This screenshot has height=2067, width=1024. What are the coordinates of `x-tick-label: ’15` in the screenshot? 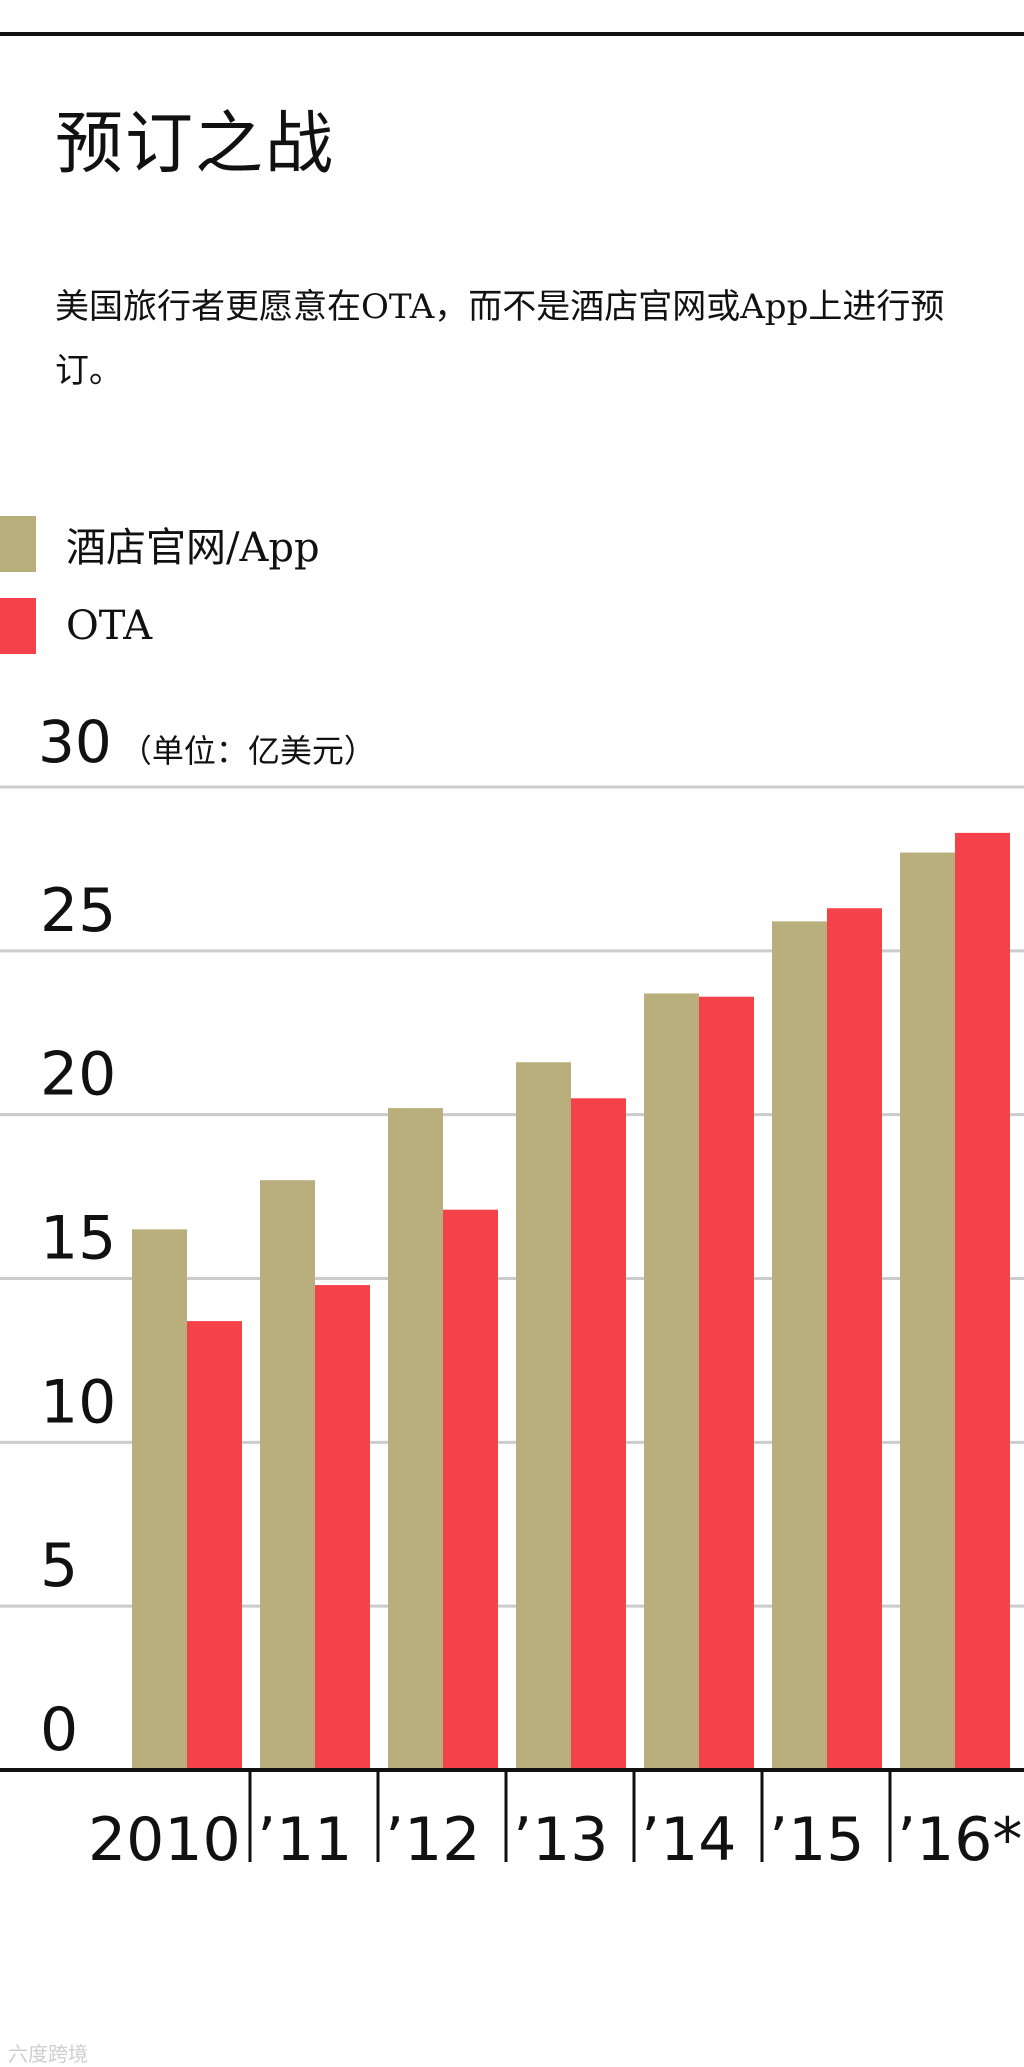 It's located at (816, 1840).